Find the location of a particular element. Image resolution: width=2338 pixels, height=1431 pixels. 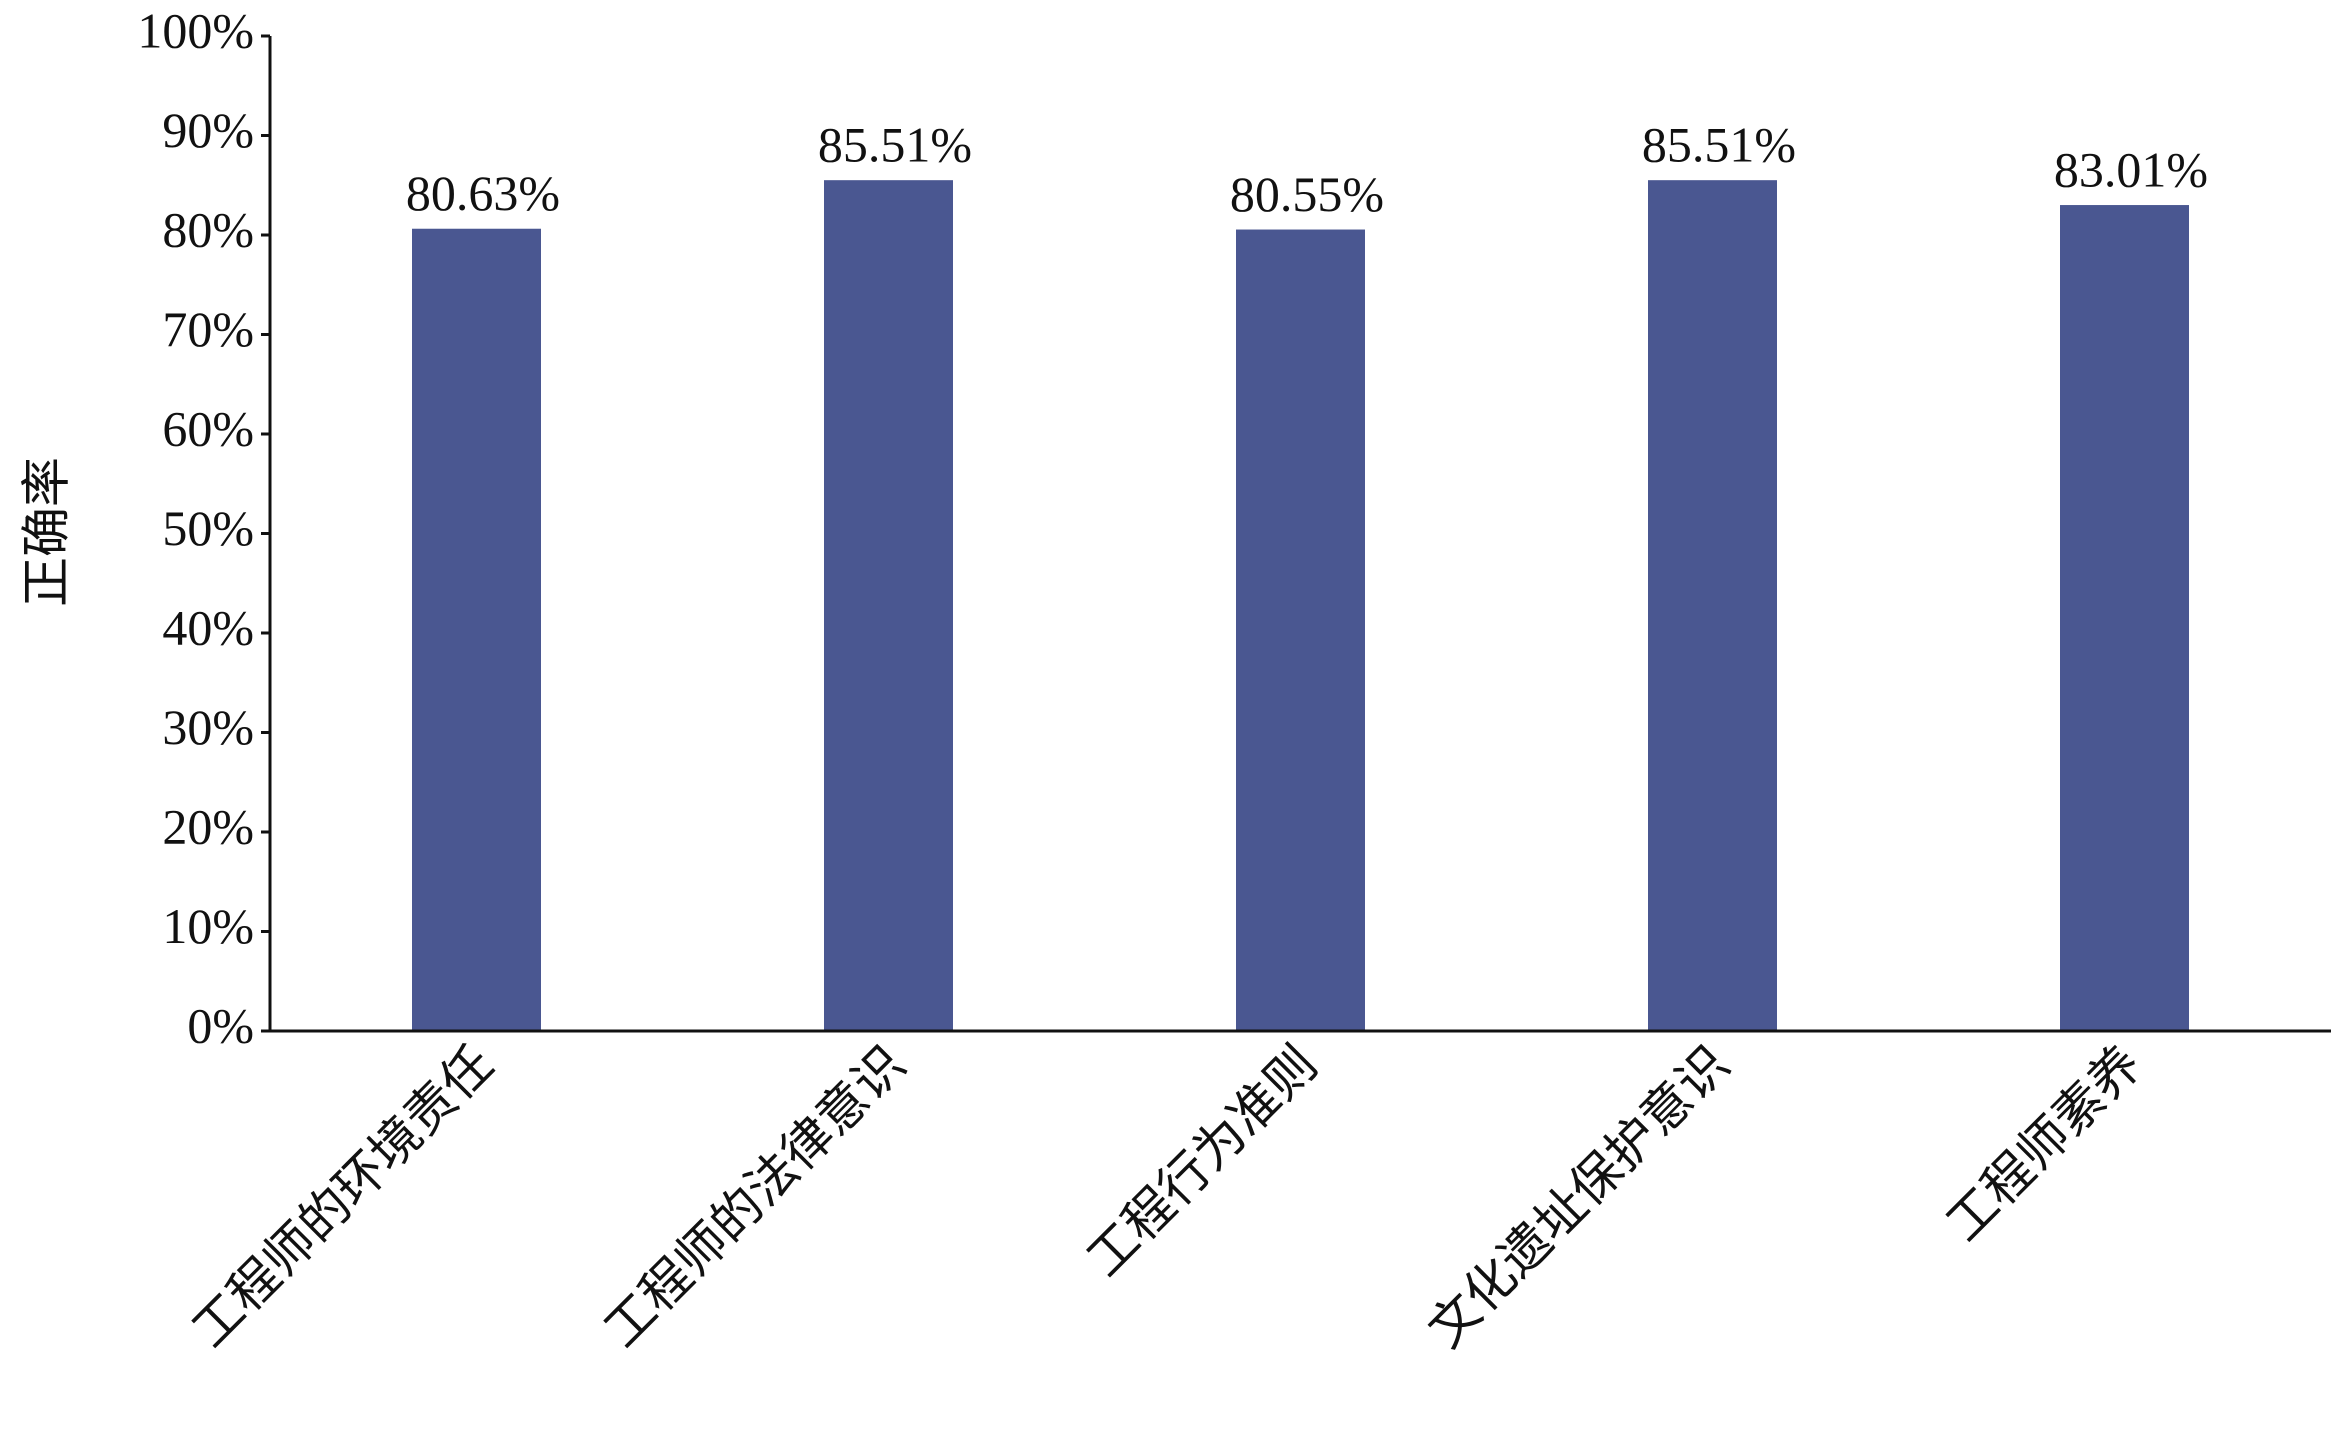

y-tick-label: 50% is located at coordinates (208, 528).